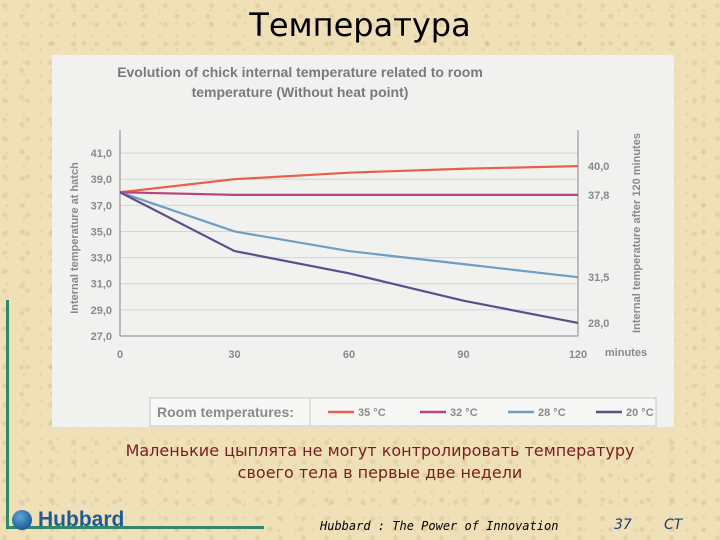 The width and height of the screenshot is (720, 540). What do you see at coordinates (300, 92) in the screenshot?
I see `chart-title-line2: temperature (Without heat point)` at bounding box center [300, 92].